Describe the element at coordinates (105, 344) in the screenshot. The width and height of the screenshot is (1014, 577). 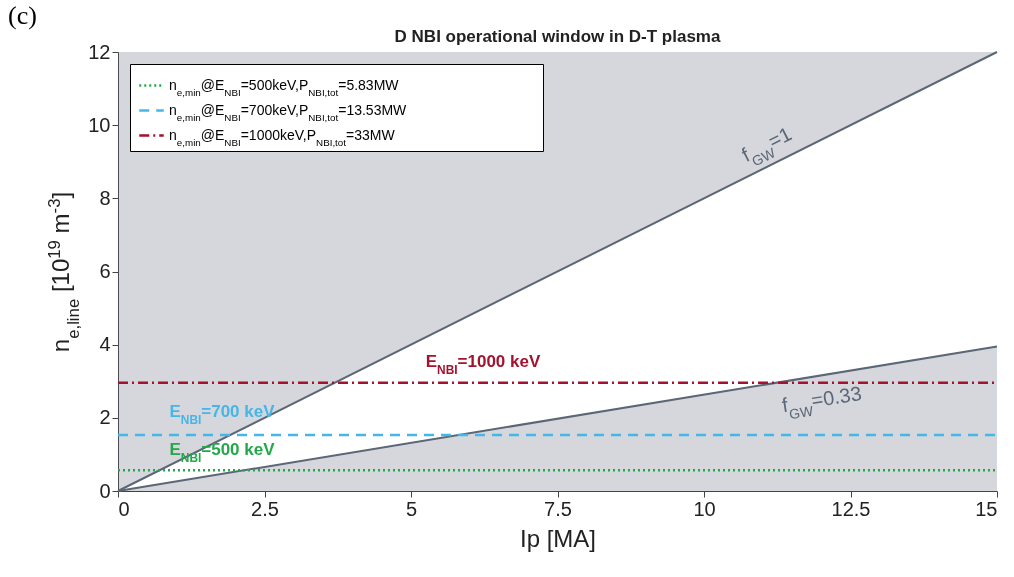
I see `y-tick-label: 4` at that location.